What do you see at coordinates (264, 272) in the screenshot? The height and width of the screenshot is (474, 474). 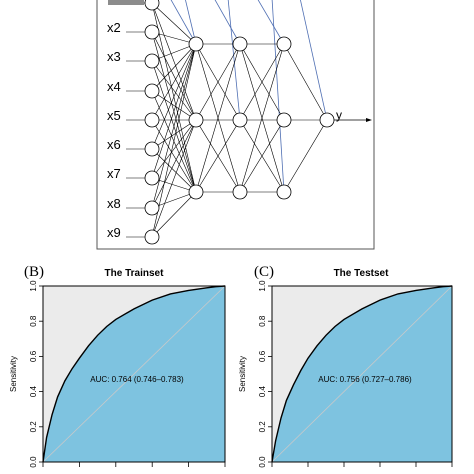 I see `panel-letter: (C)` at bounding box center [264, 272].